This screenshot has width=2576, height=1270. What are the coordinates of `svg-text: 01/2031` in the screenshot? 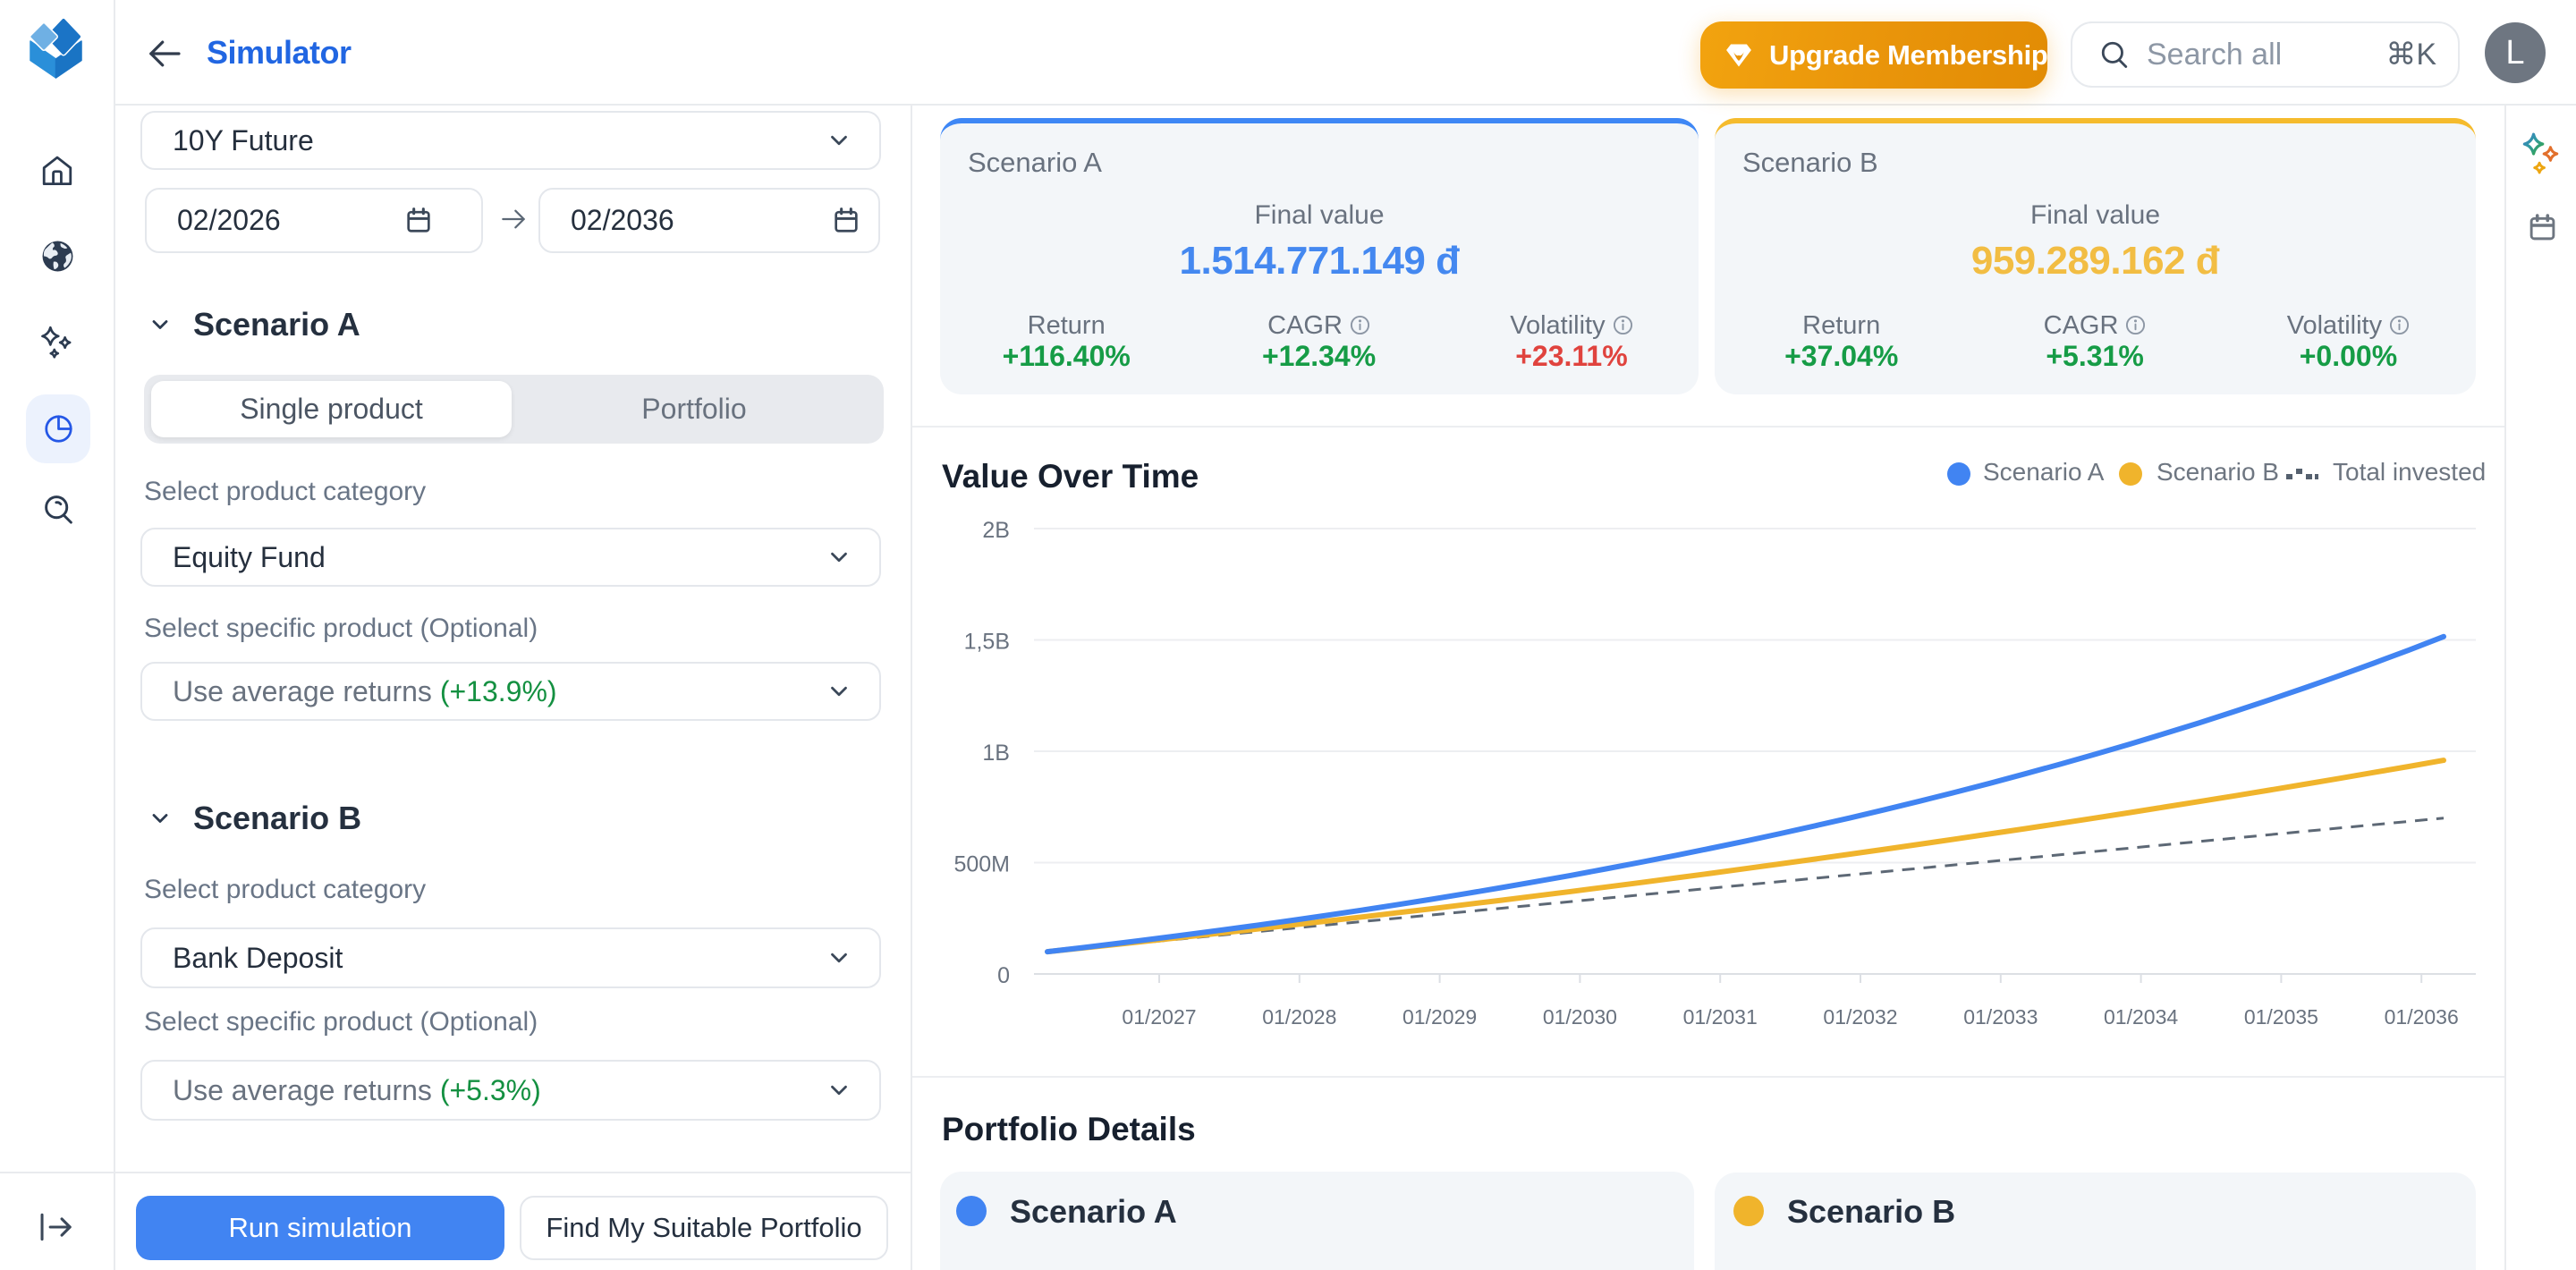 It's located at (1720, 1017).